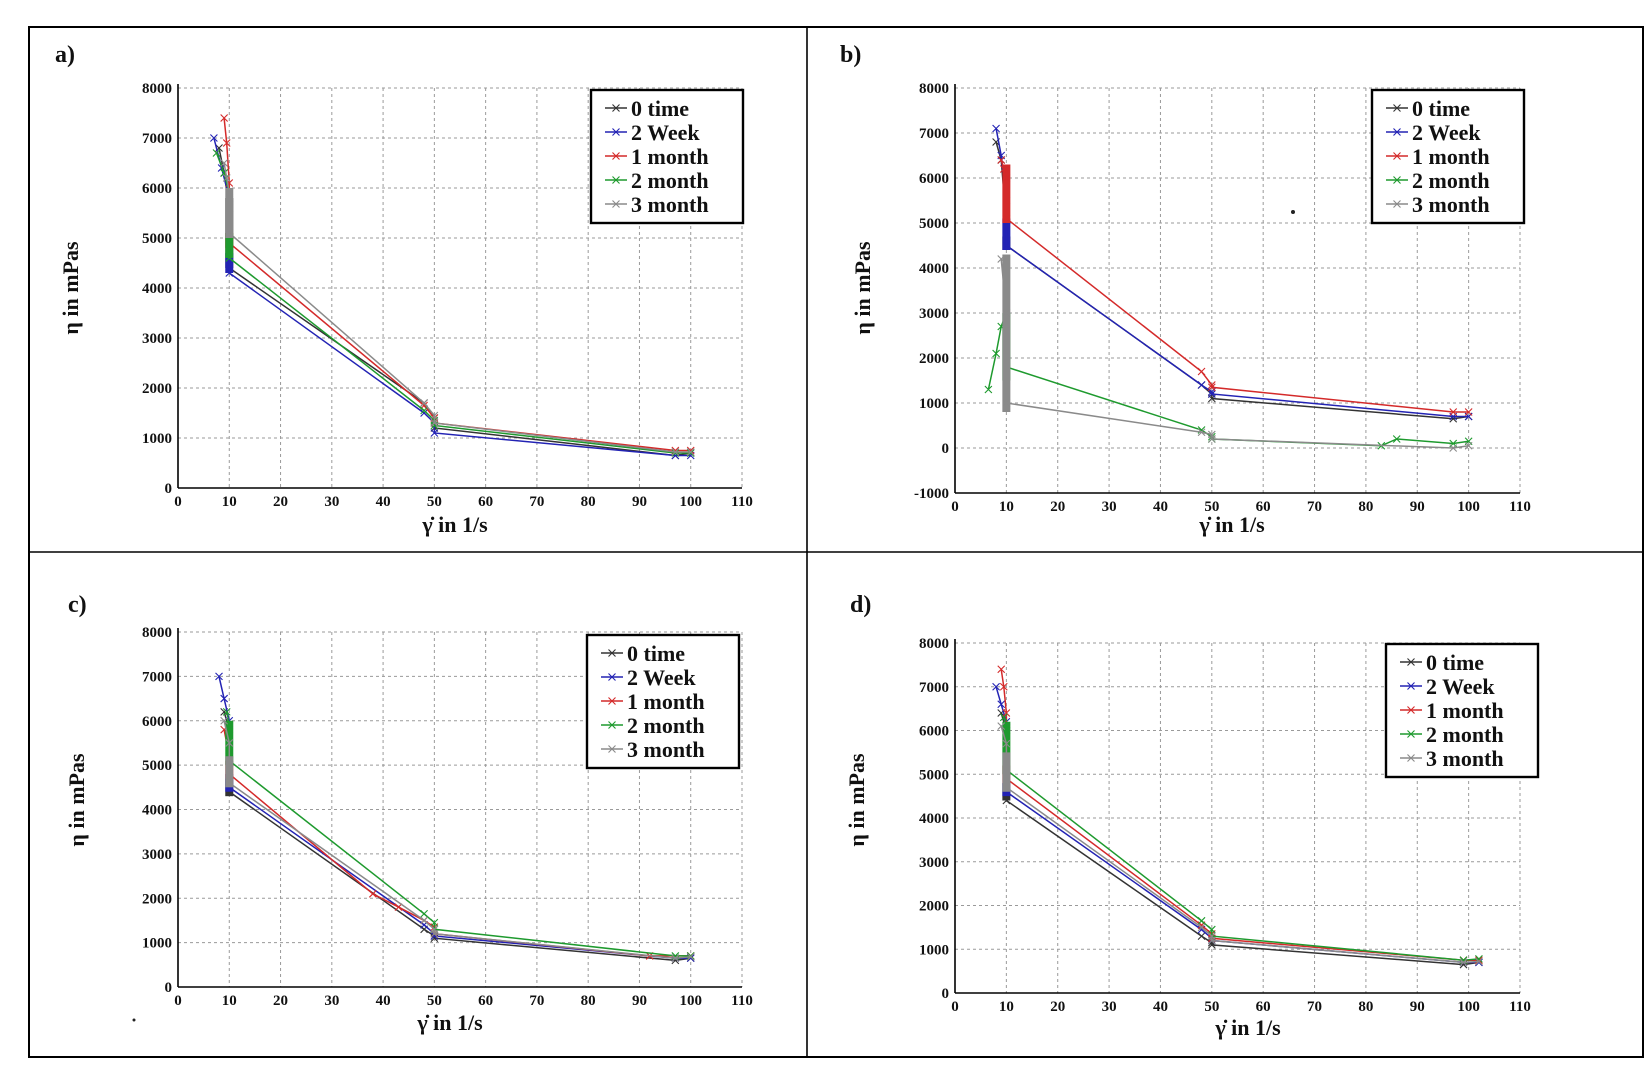 The height and width of the screenshot is (1079, 1651). I want to click on x-tick-label: 50, so click(1211, 507).